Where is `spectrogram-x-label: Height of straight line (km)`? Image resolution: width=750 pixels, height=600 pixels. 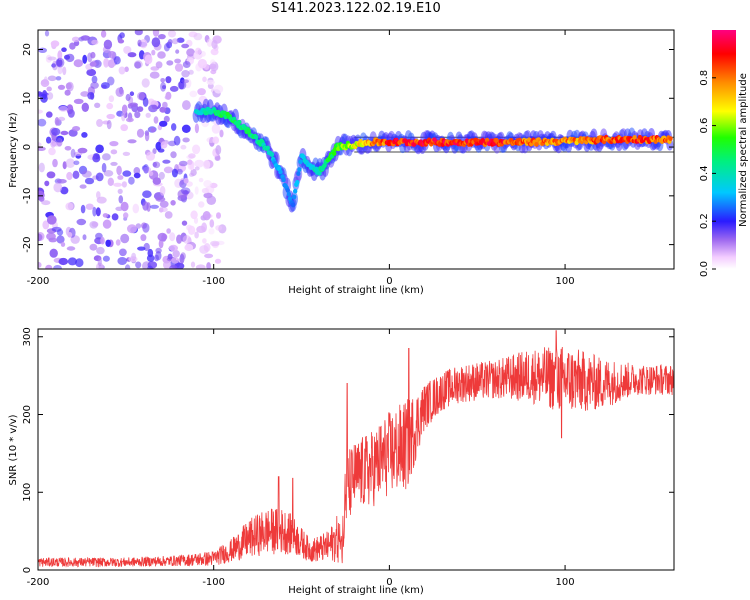 spectrogram-x-label: Height of straight line (km) is located at coordinates (356, 290).